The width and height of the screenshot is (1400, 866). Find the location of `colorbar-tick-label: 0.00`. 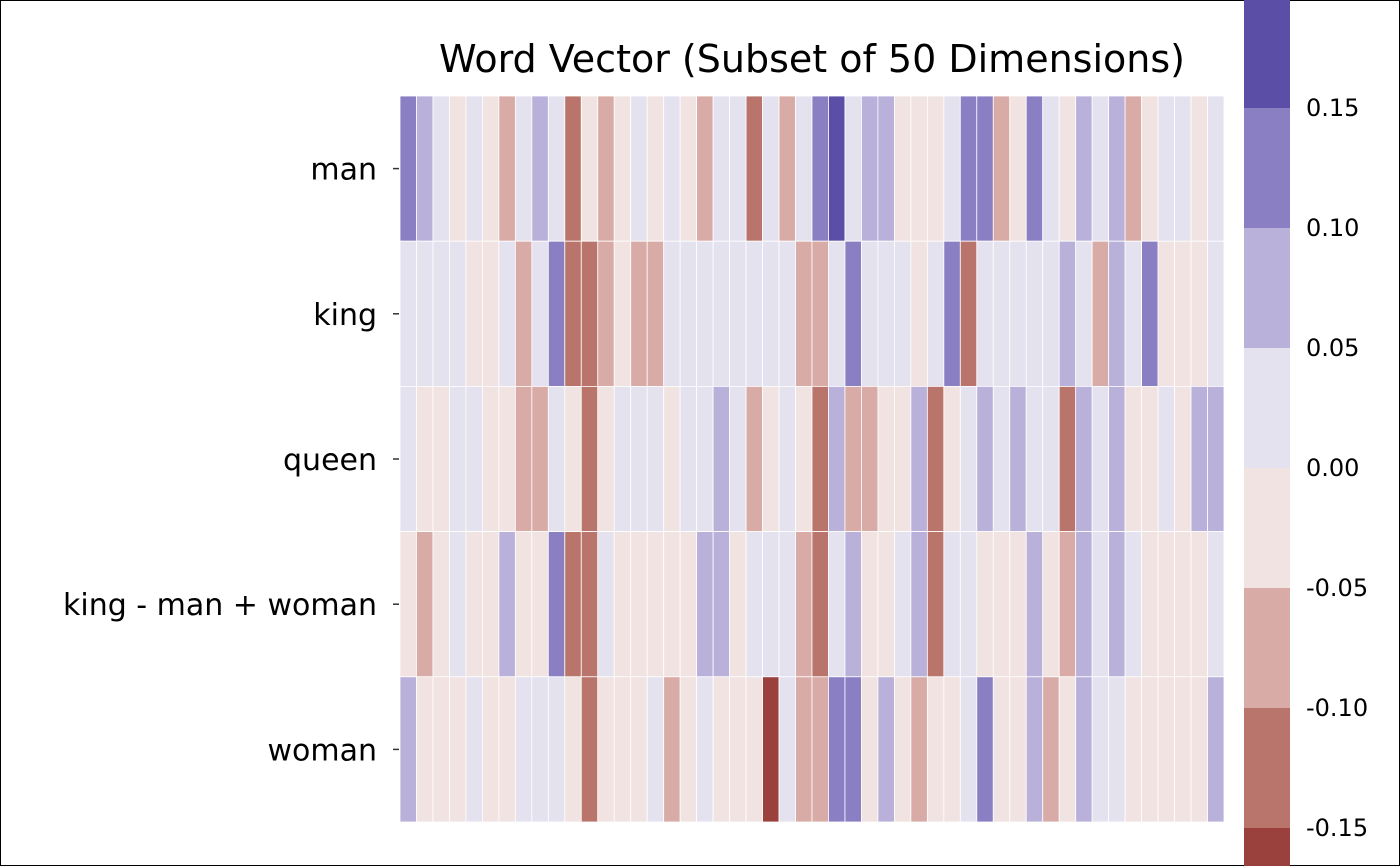

colorbar-tick-label: 0.00 is located at coordinates (1332, 468).